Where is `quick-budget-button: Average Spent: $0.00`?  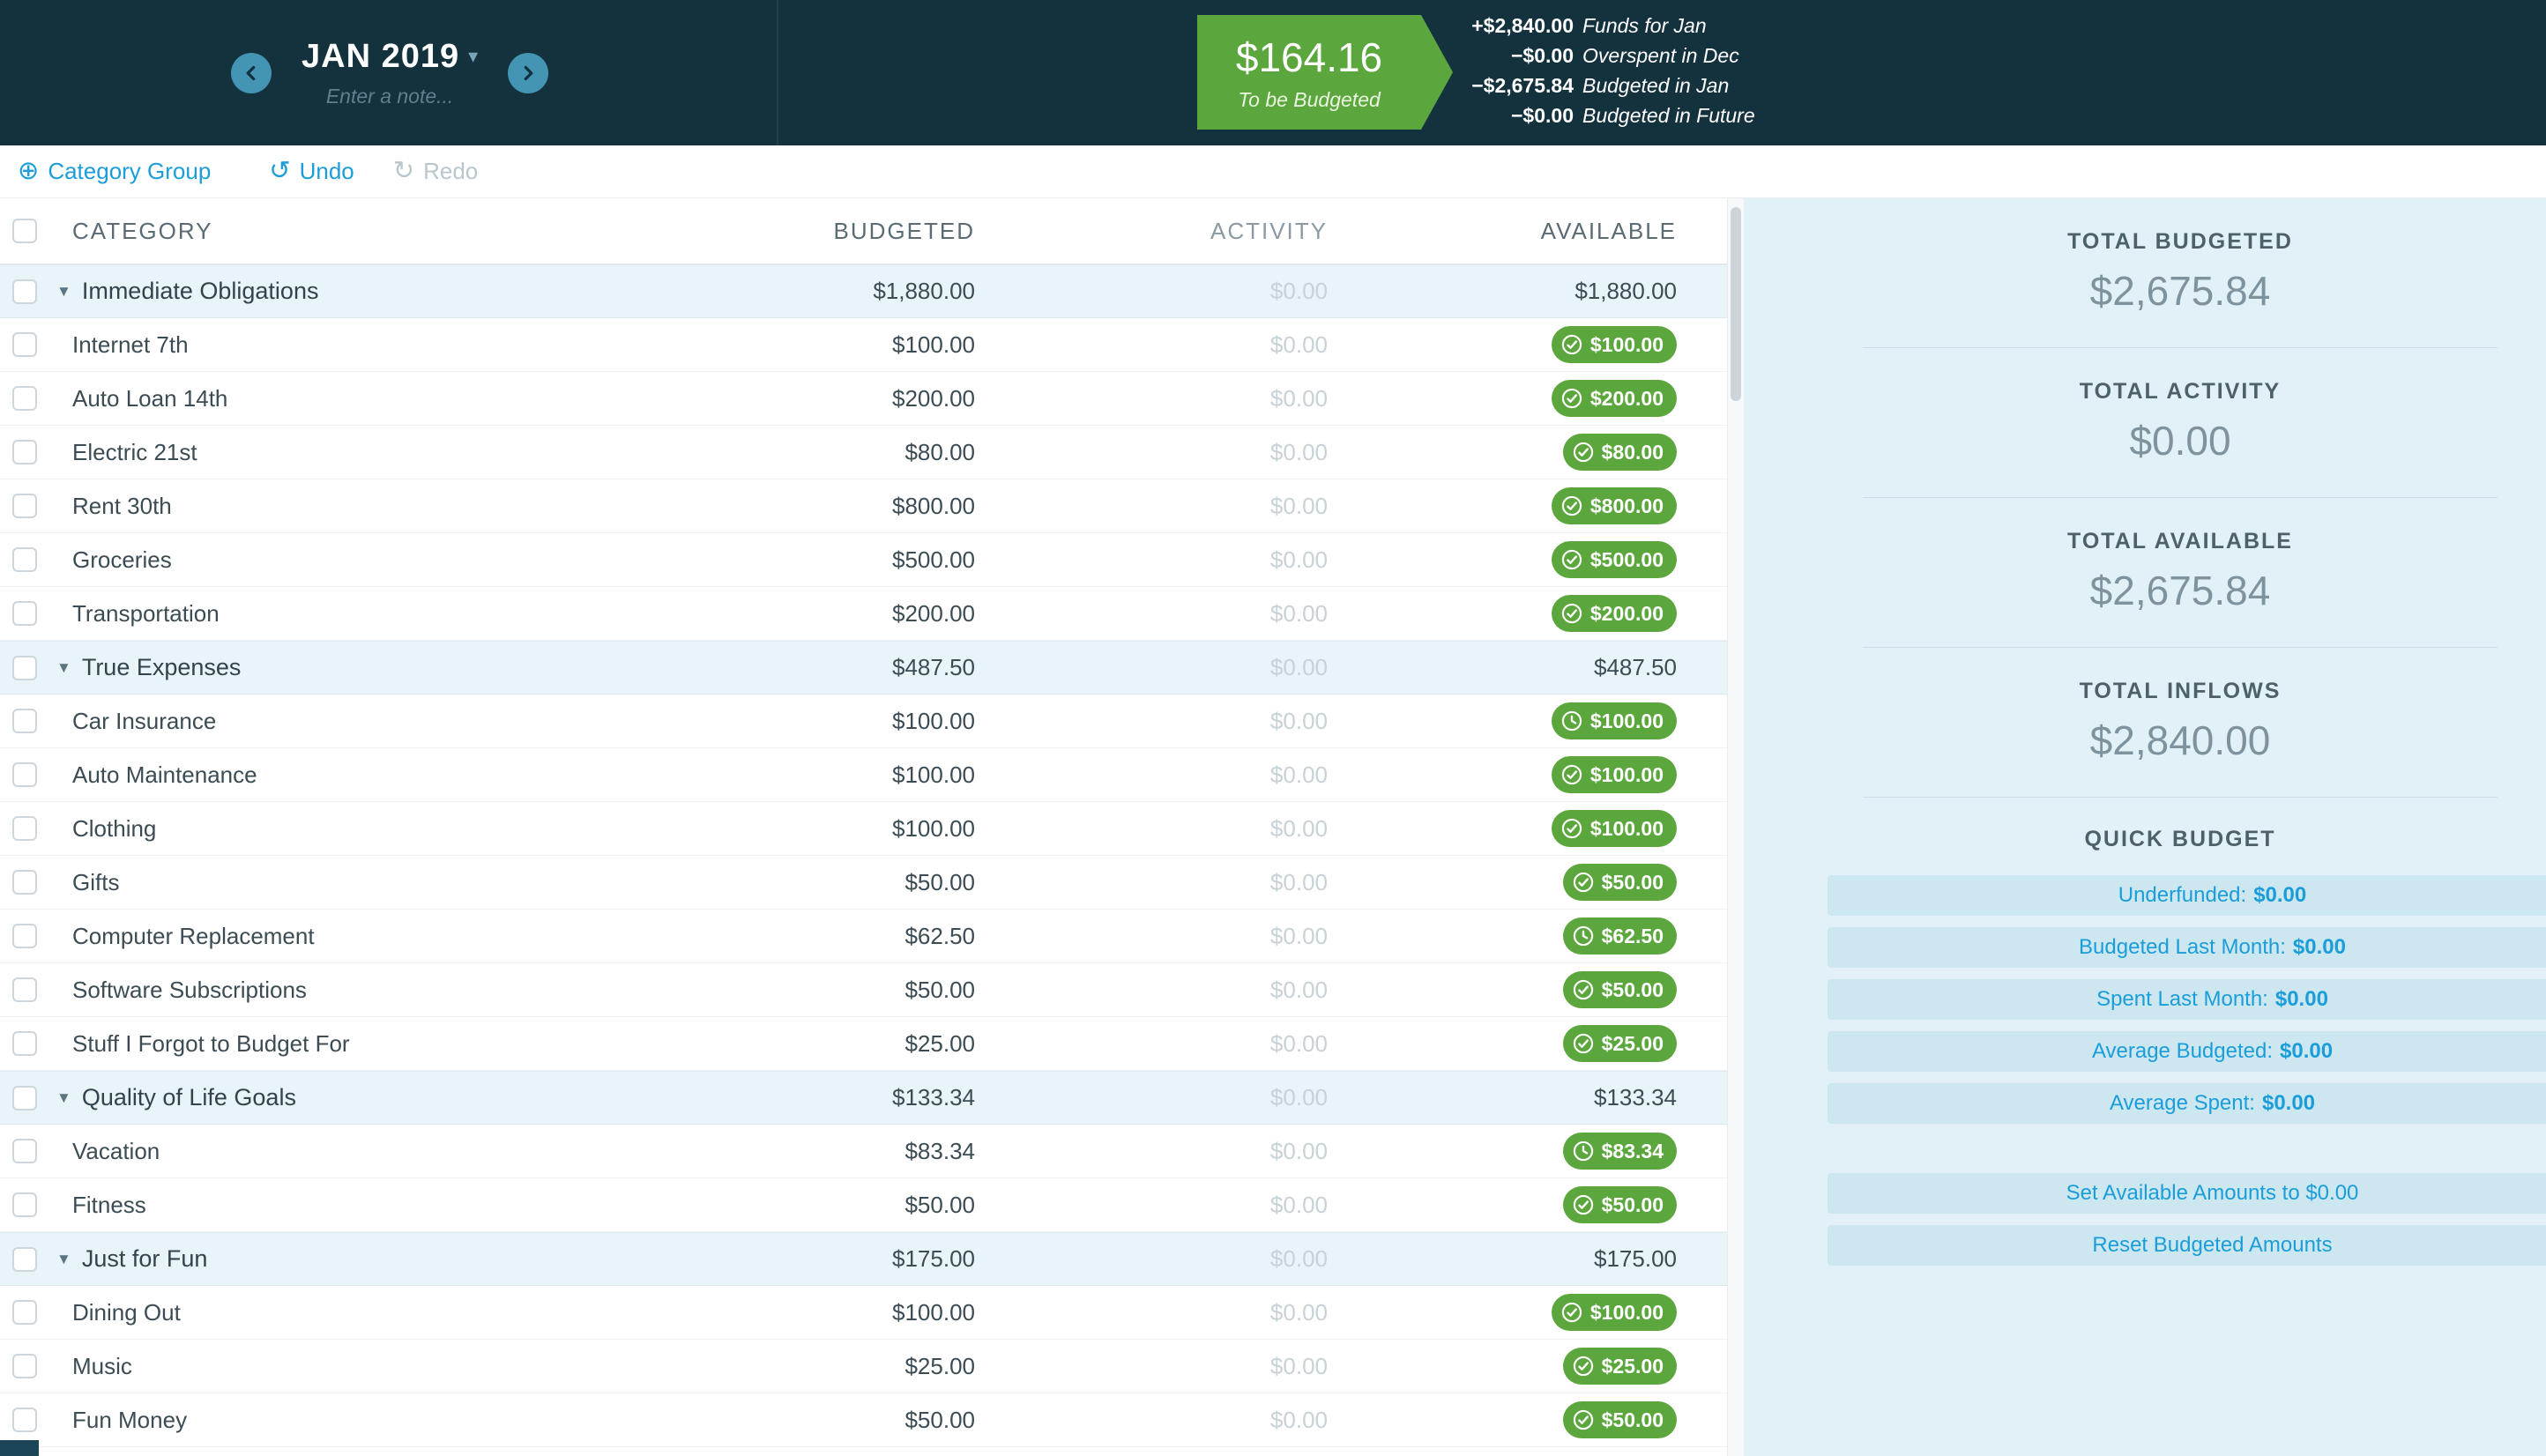
quick-budget-button: Average Spent: $0.00 is located at coordinates (2187, 1103).